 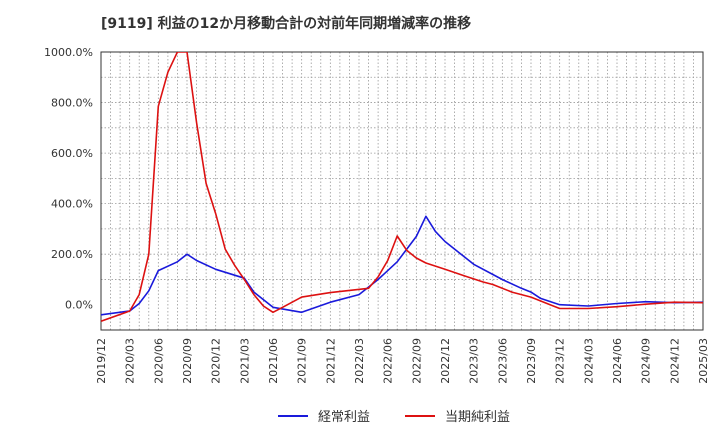 I want to click on x-tick-label: 2022/06, so click(x=388, y=361).